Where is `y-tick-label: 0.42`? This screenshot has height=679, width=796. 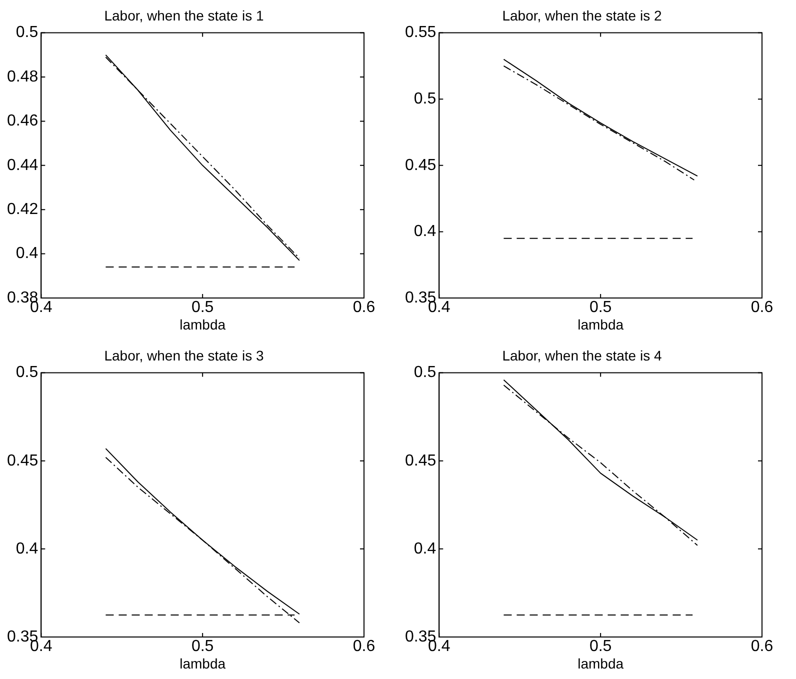
y-tick-label: 0.42 is located at coordinates (22, 209).